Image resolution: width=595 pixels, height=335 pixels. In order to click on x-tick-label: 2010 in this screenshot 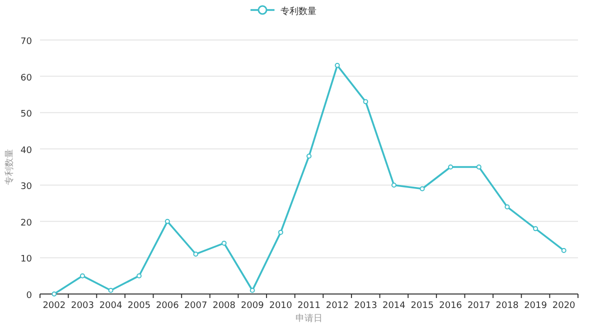, I will do `click(280, 306)`.